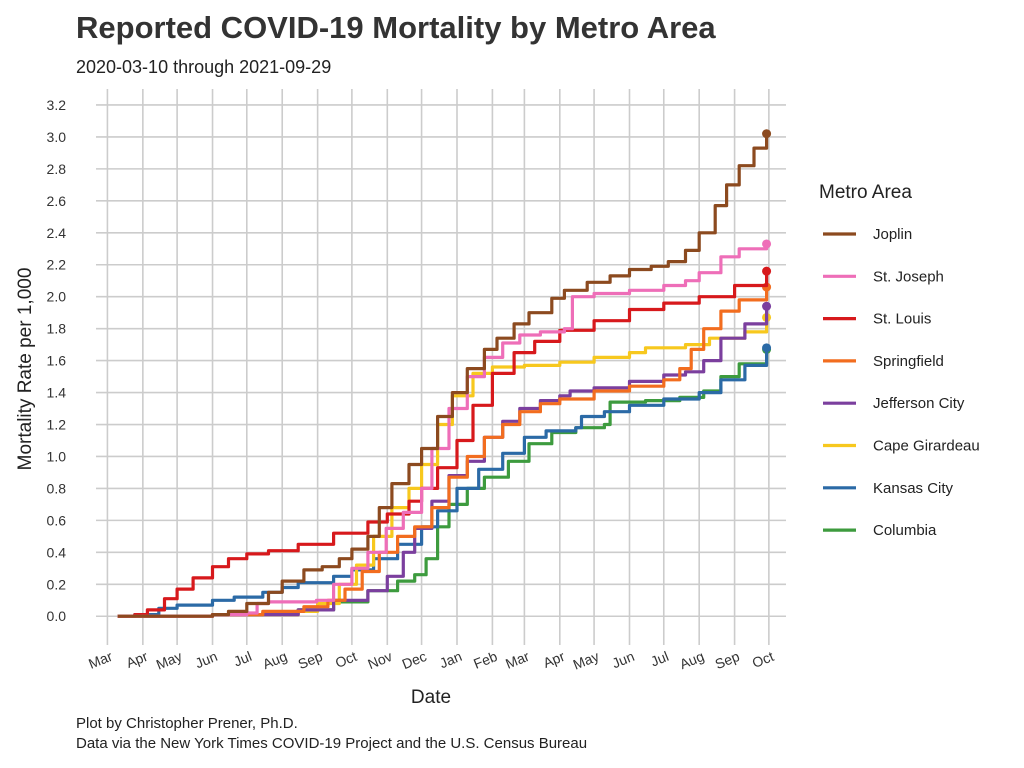 The image size is (1024, 768). What do you see at coordinates (767, 244) in the screenshot?
I see `series-endpoint-st-joseph` at bounding box center [767, 244].